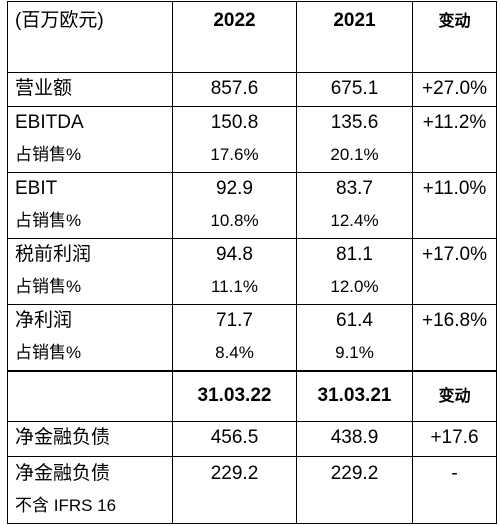  I want to click on value-prior: 83.7, so click(354, 188).